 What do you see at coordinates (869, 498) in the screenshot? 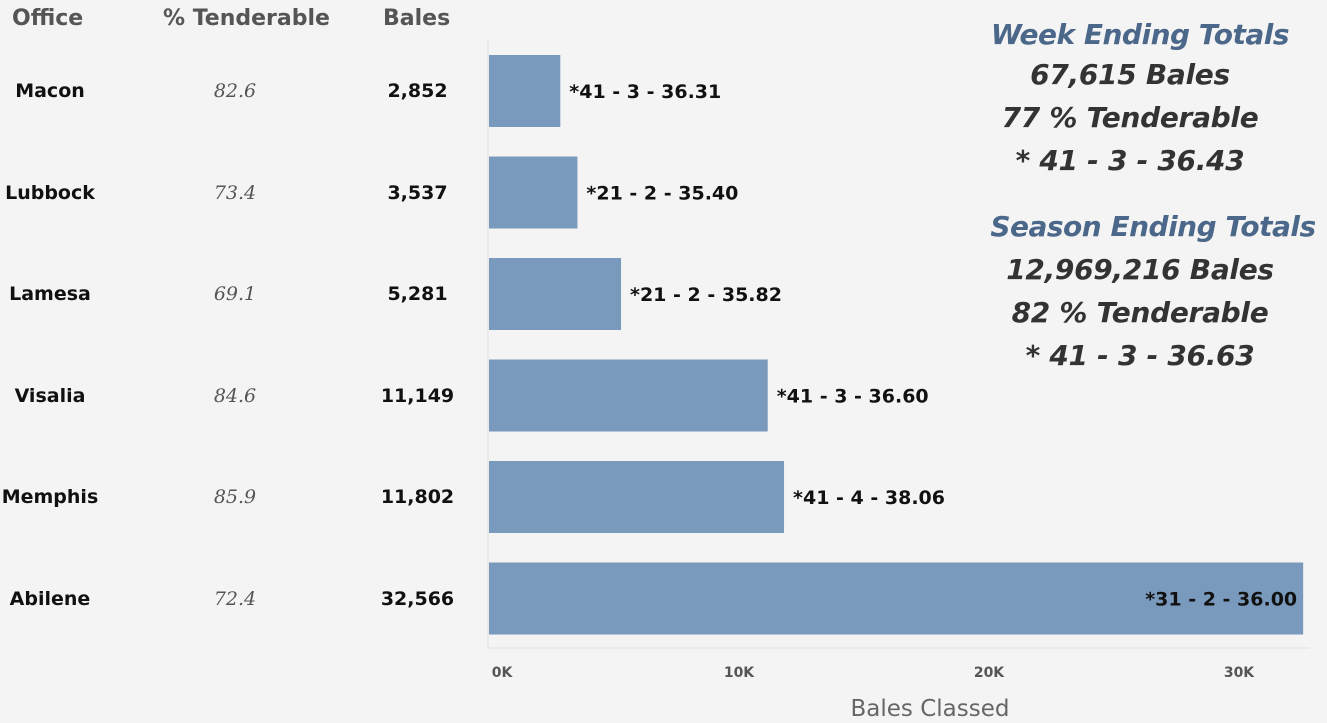
I see `bar-data-label: *41 - 4 - 38.06` at bounding box center [869, 498].